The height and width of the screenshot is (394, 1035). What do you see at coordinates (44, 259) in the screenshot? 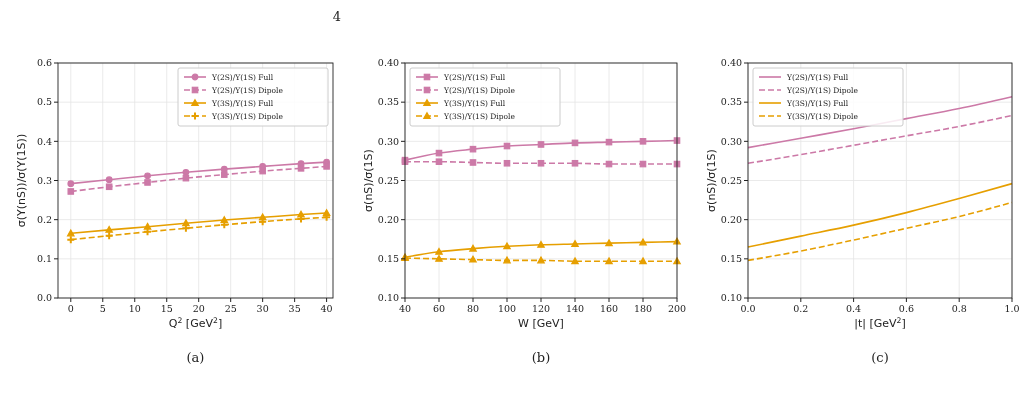
I see `y-tick-label: 0.1` at bounding box center [44, 259].